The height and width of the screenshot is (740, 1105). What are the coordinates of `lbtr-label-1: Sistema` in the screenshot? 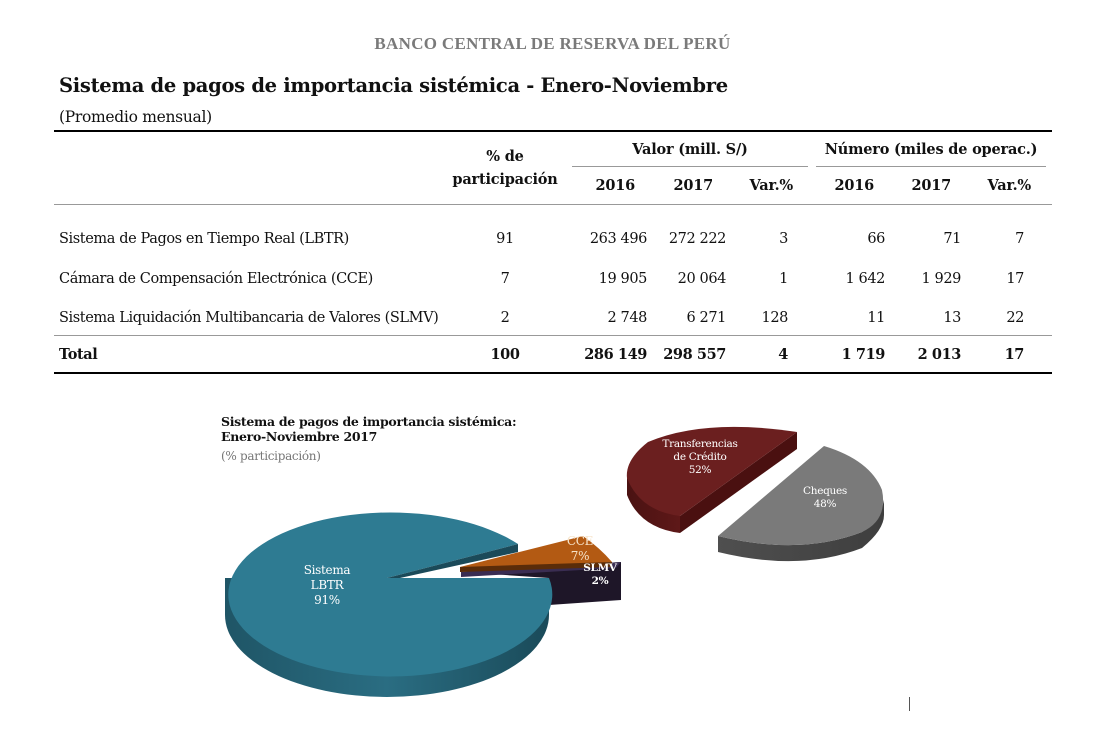 It's located at (327, 570).